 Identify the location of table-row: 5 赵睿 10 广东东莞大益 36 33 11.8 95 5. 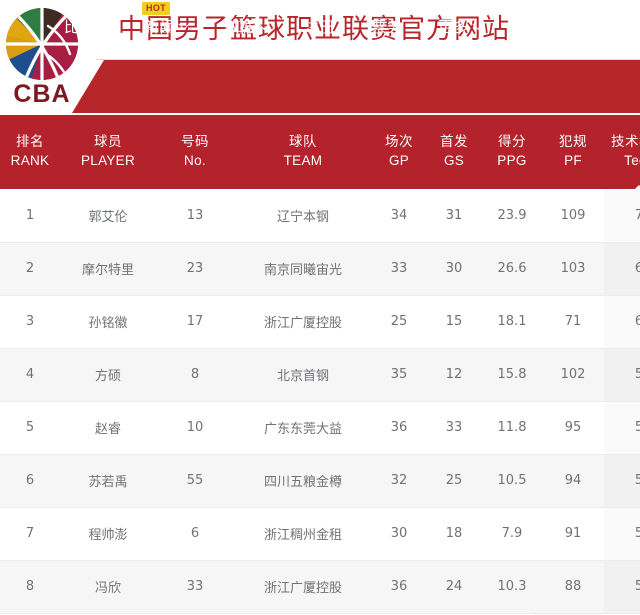
(320, 428).